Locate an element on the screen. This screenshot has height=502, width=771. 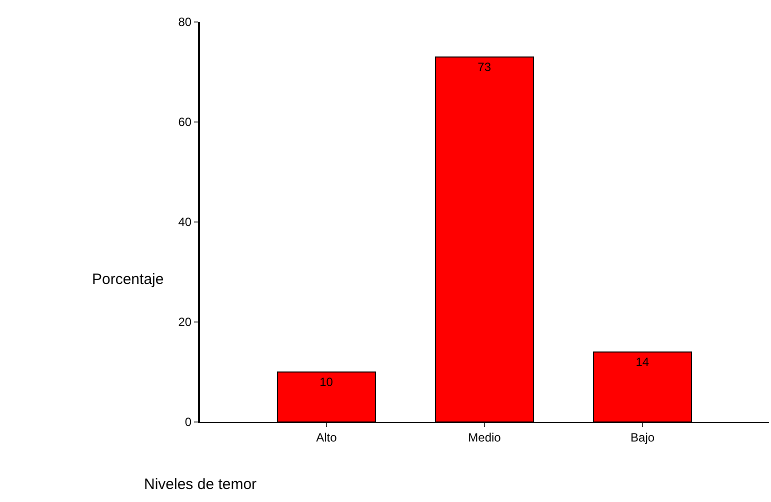
y-tick-label: 20 is located at coordinates (185, 322).